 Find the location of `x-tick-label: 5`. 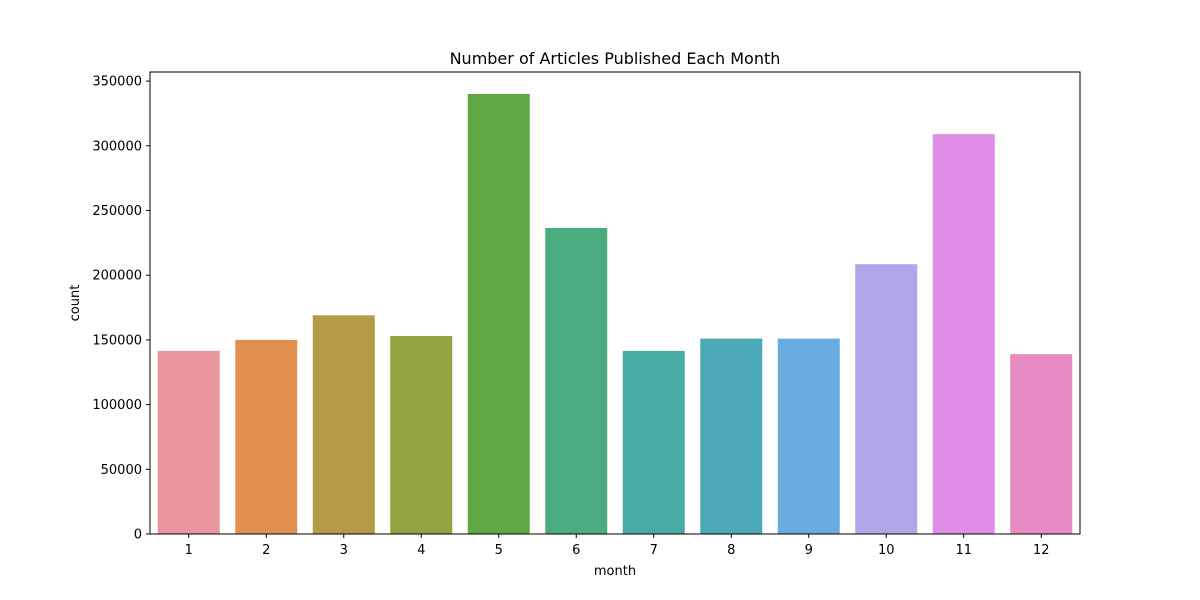

x-tick-label: 5 is located at coordinates (499, 550).